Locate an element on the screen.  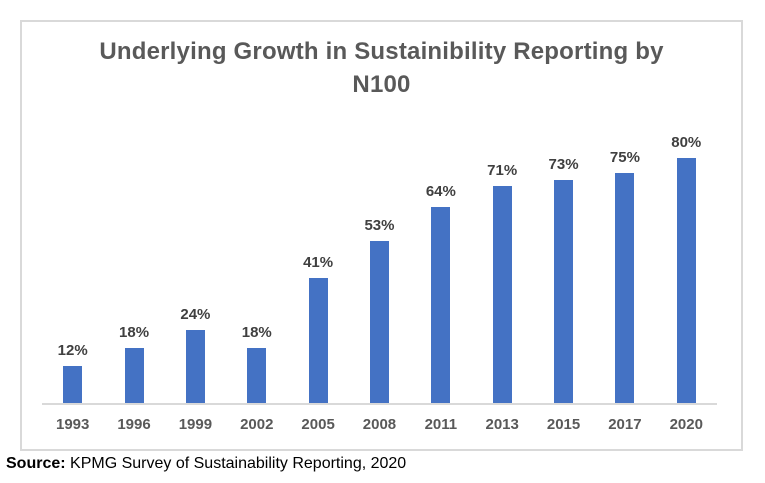
bar-value-label: 41% is located at coordinates (318, 262).